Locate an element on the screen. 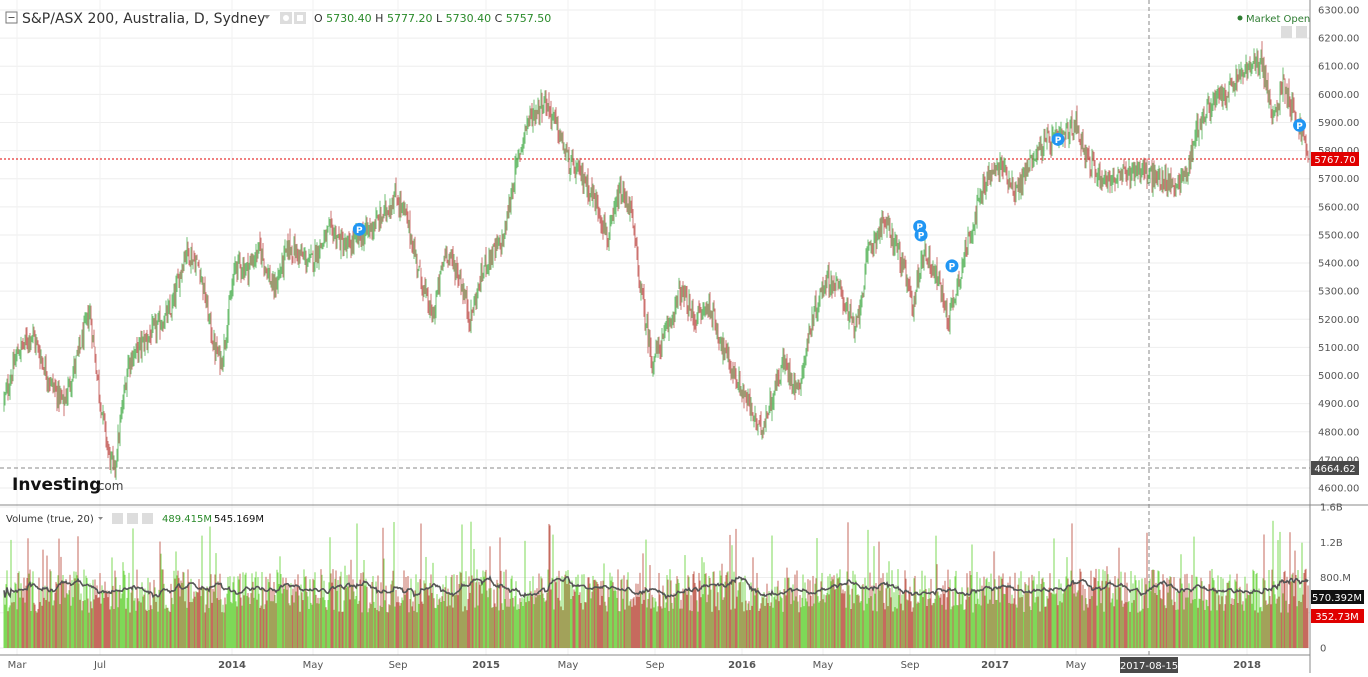  svg-text: .com is located at coordinates (108, 486).